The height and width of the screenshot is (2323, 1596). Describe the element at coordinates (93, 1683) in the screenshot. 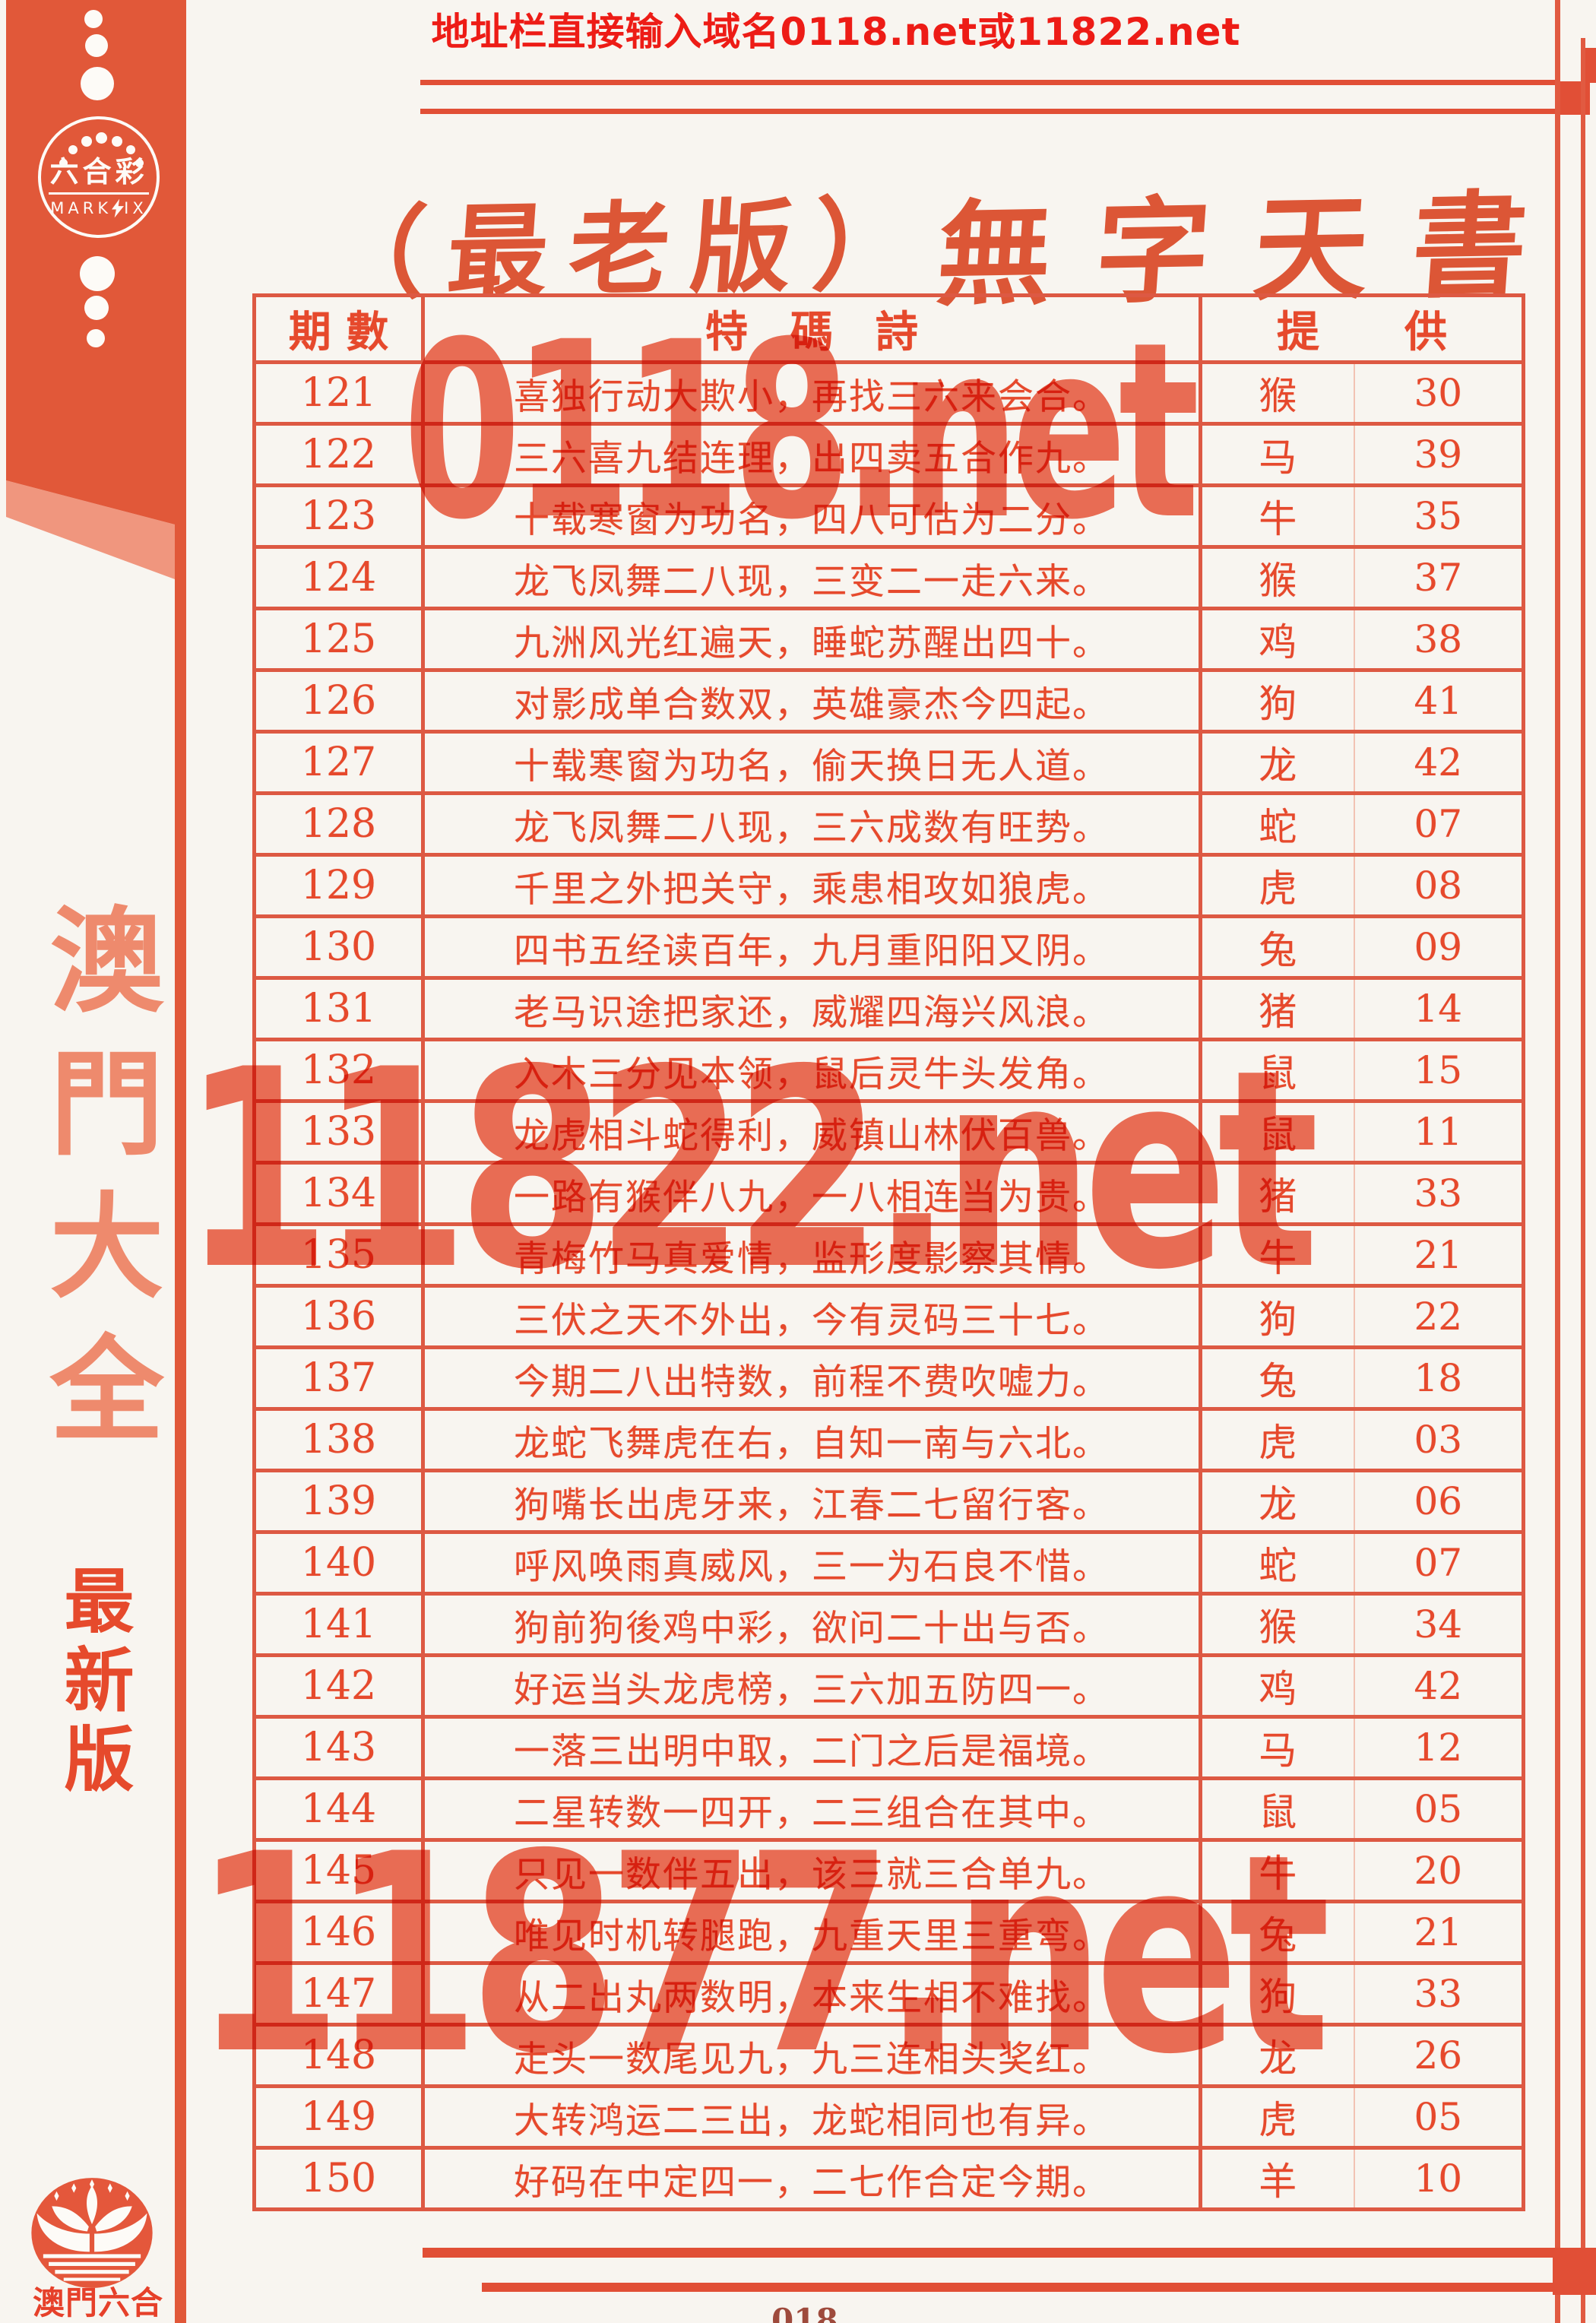

I see `sidebar-edition-label: 最新版` at that location.